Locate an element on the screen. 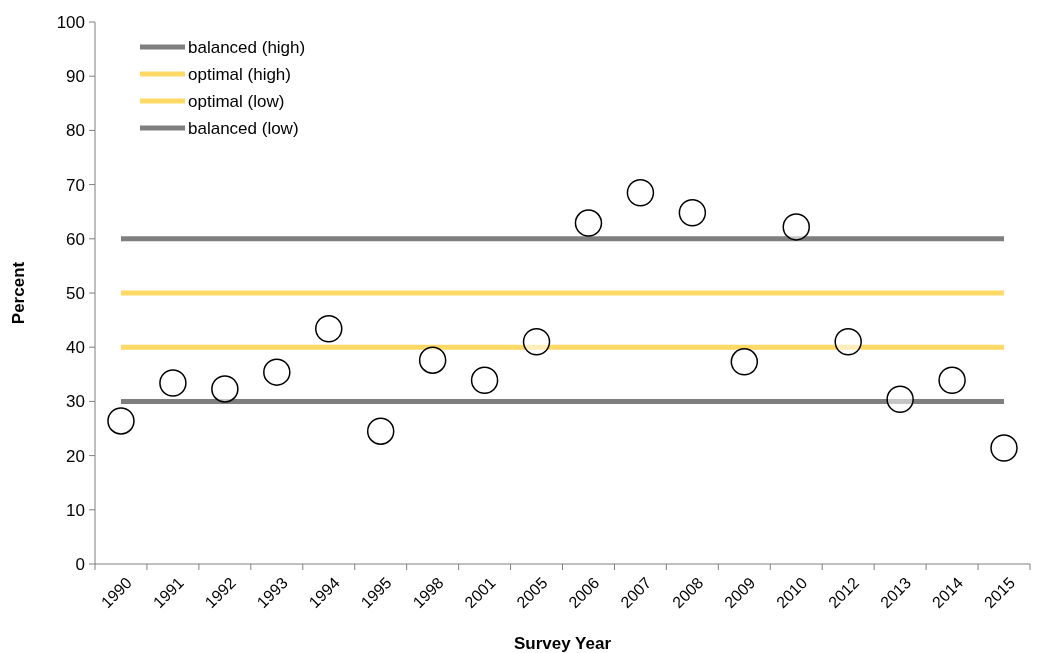 This screenshot has height=653, width=1037. y-tick-label: 70 is located at coordinates (75, 185).